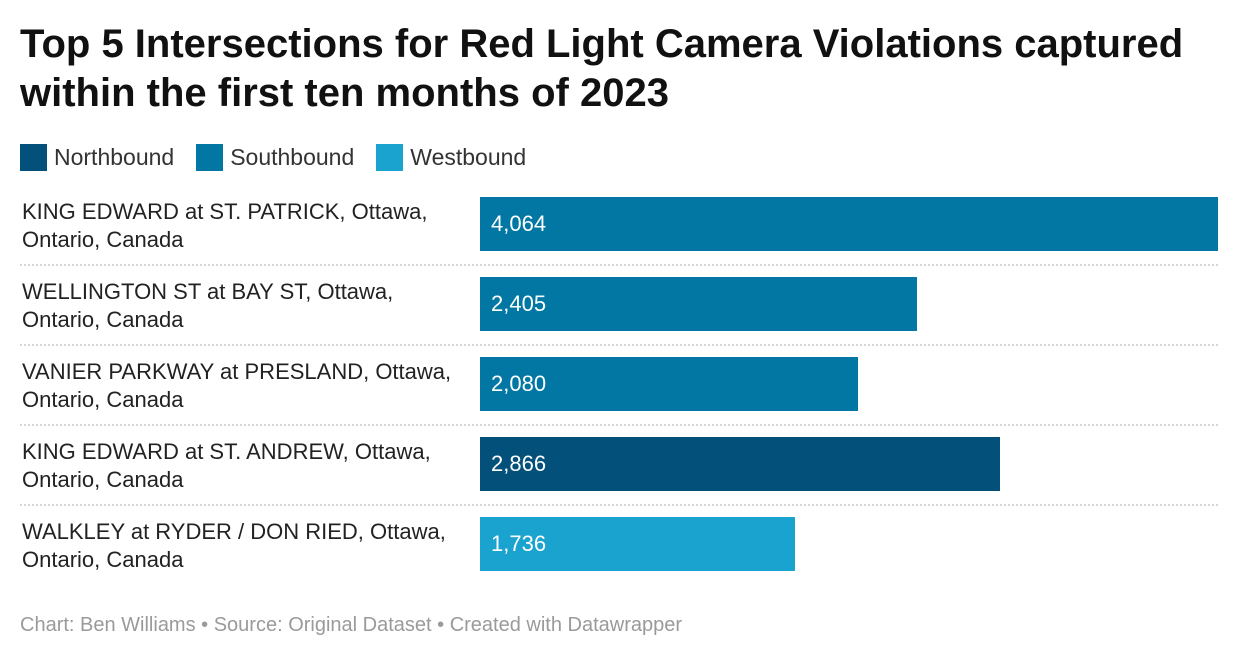  I want to click on bar-value-label: 1,736, so click(519, 543).